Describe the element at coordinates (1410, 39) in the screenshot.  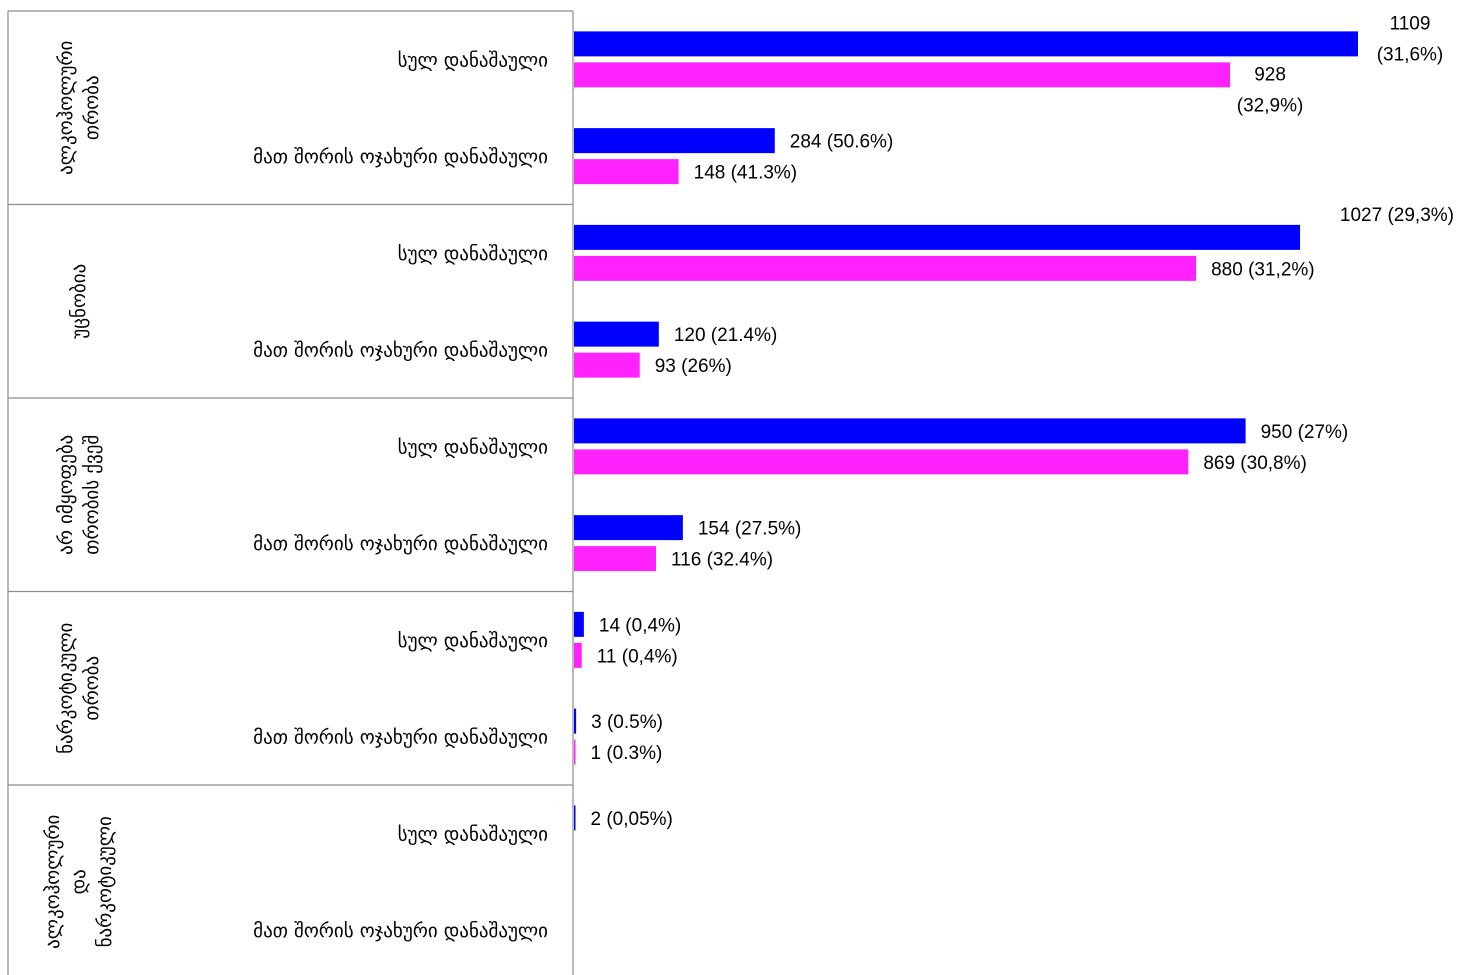
I see `data-label: 1109 (31,6%)` at that location.